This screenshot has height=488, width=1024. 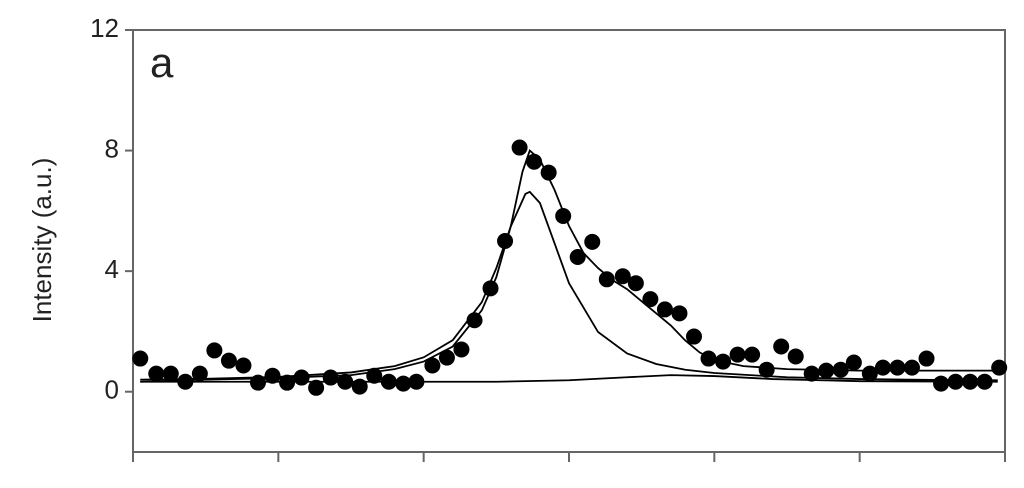 I want to click on fit-line, so click(x=569, y=378).